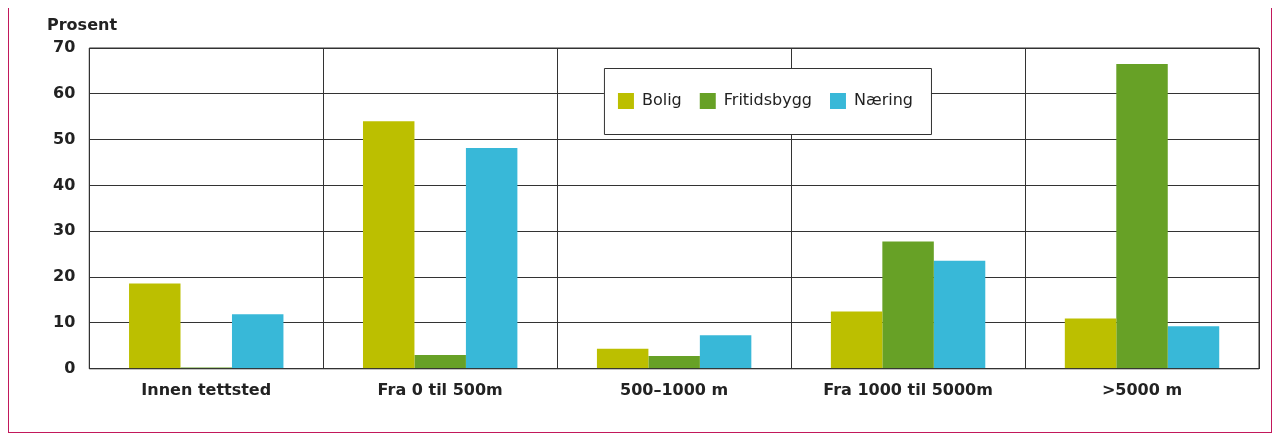 Image resolution: width=1280 pixels, height=442 pixels. Describe the element at coordinates (64, 276) in the screenshot. I see `y-tick-label: 20` at that location.